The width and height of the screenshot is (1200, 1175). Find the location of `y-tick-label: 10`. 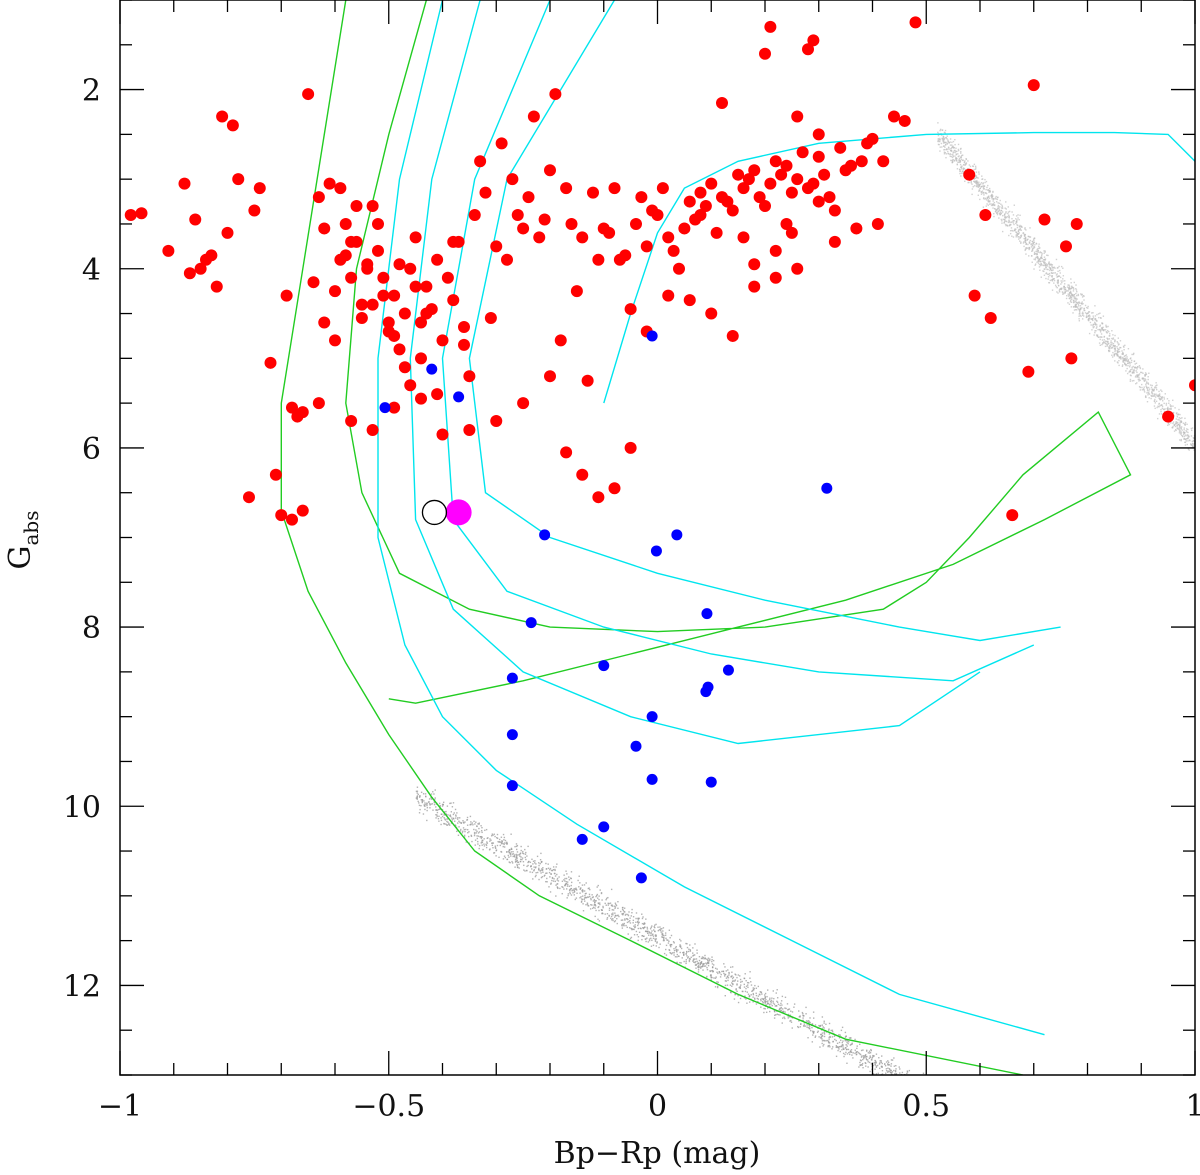

y-tick-label: 10 is located at coordinates (82, 807).